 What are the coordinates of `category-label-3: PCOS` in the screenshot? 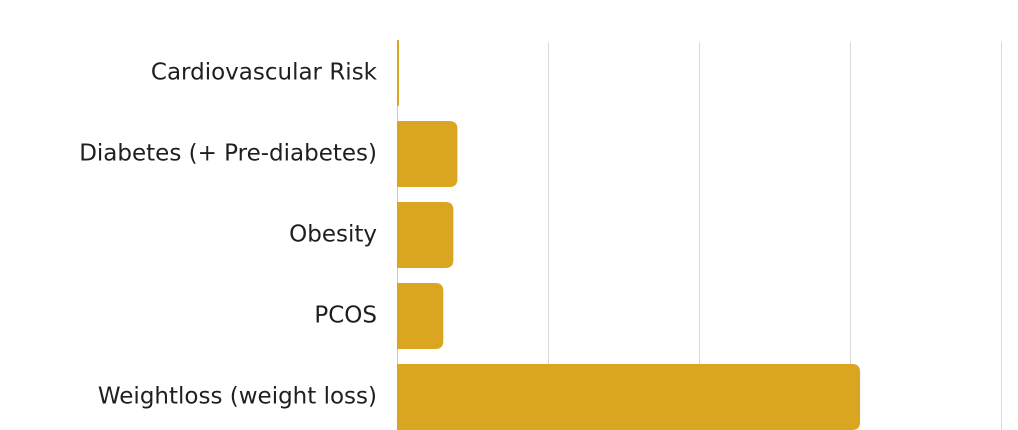 It's located at (345, 316).